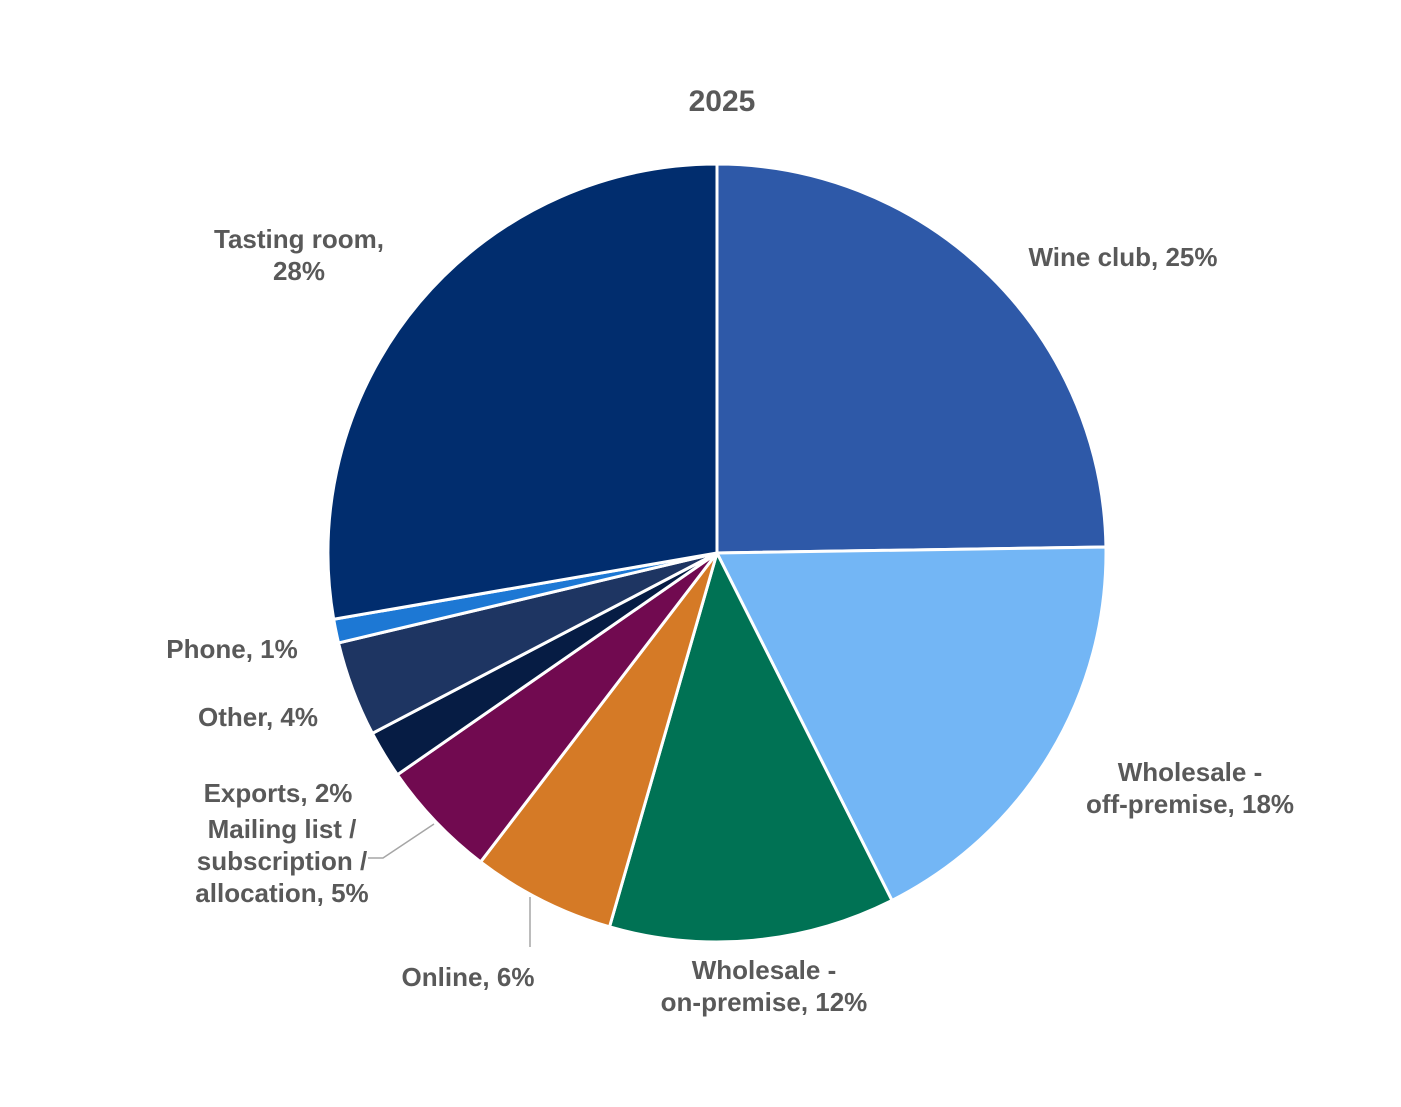  I want to click on leader-lines-layer, so click(449, 885).